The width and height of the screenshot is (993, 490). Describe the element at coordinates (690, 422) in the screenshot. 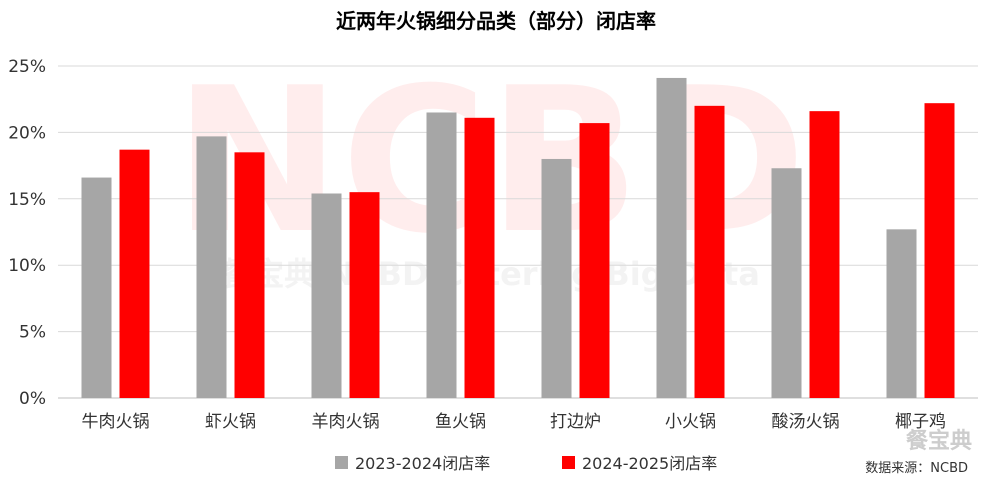

I see `x-tick-label: 小火锅` at that location.